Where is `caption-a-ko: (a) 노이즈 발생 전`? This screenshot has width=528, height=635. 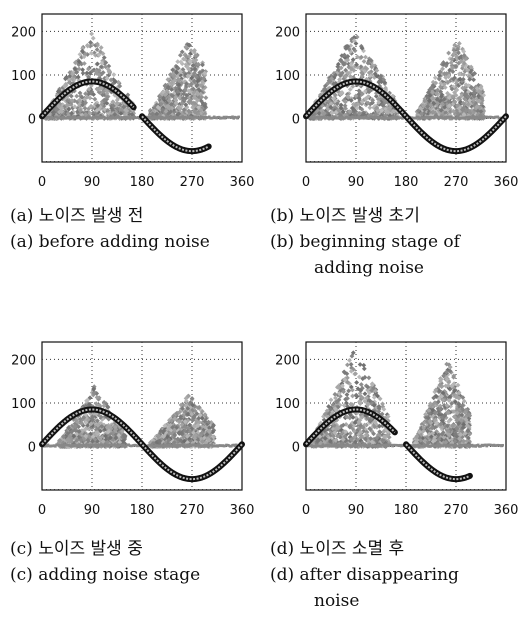 caption-a-ko: (a) 노이즈 발생 전 is located at coordinates (77, 216).